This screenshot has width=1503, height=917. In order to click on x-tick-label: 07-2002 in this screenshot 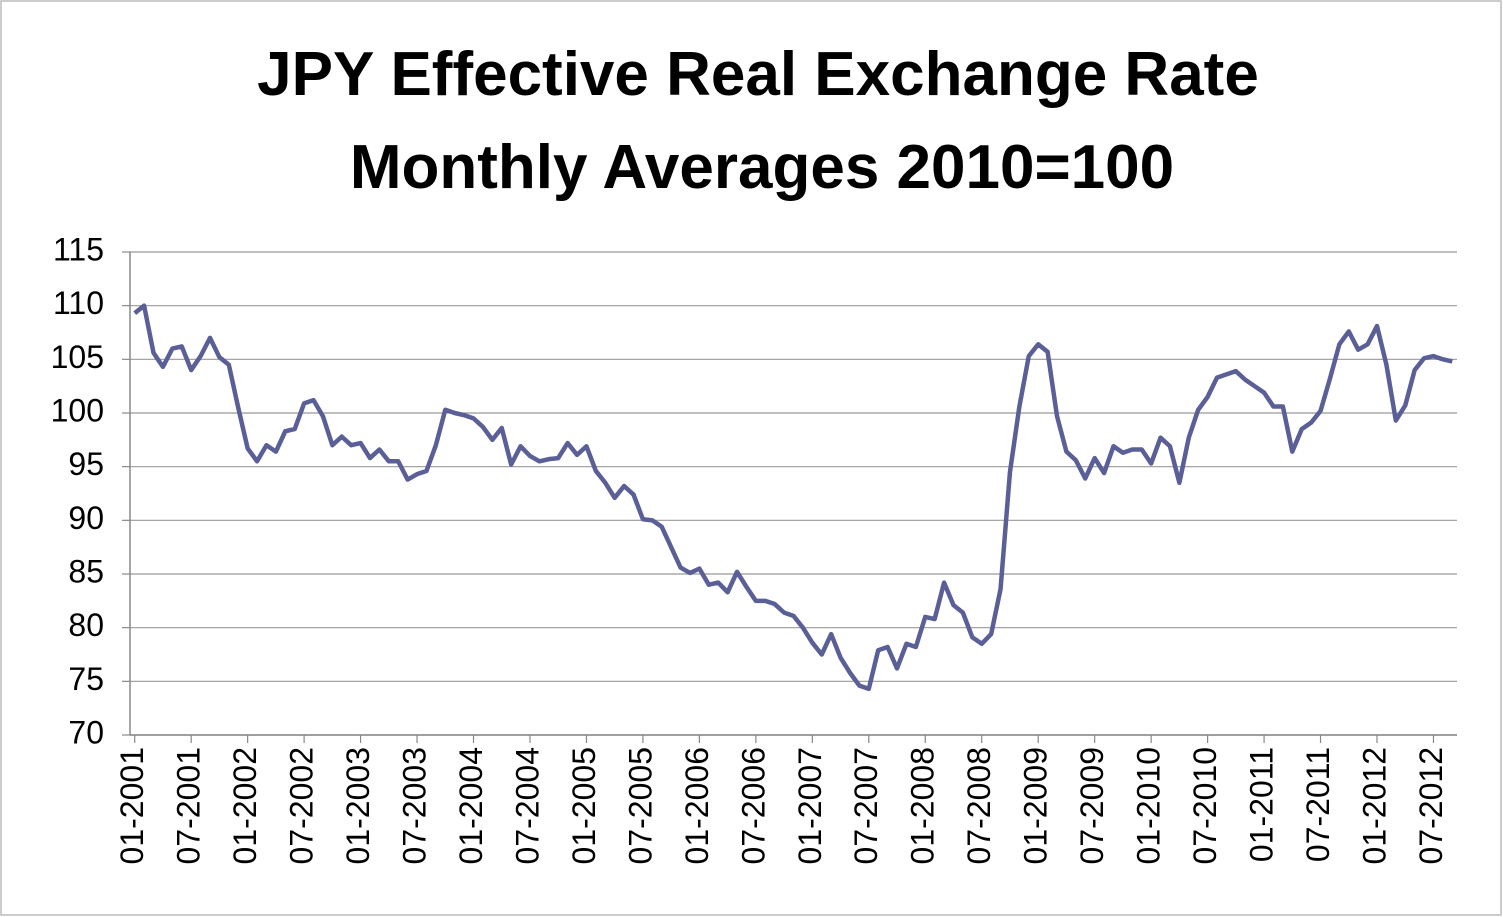, I will do `click(302, 805)`.